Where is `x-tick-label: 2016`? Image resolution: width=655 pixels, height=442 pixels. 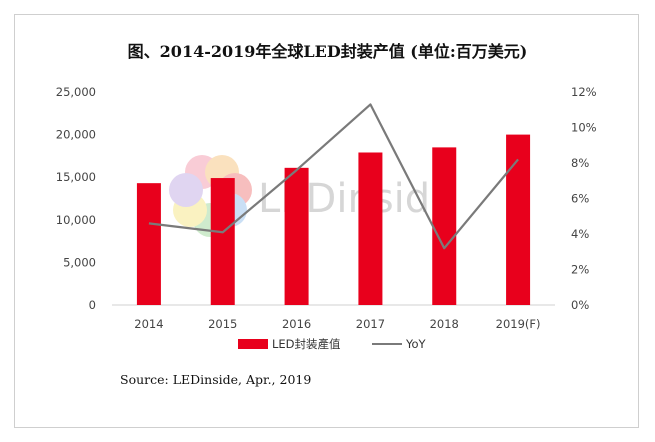 x-tick-label: 2016 is located at coordinates (296, 324).